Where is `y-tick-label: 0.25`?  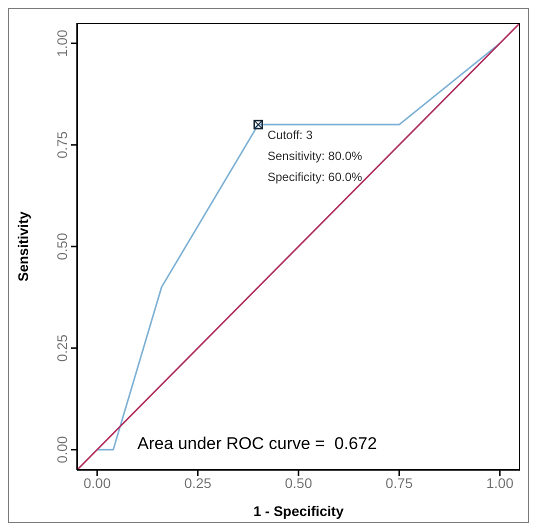 y-tick-label: 0.25 is located at coordinates (62, 348).